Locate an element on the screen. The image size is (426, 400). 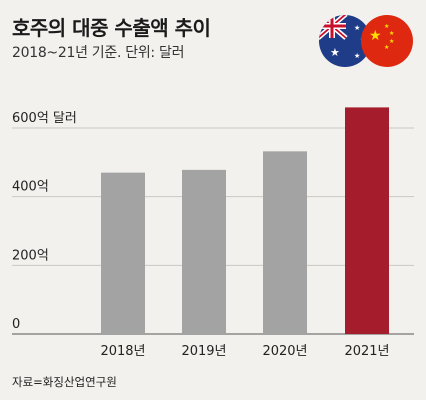
bar-2019년 is located at coordinates (204, 251).